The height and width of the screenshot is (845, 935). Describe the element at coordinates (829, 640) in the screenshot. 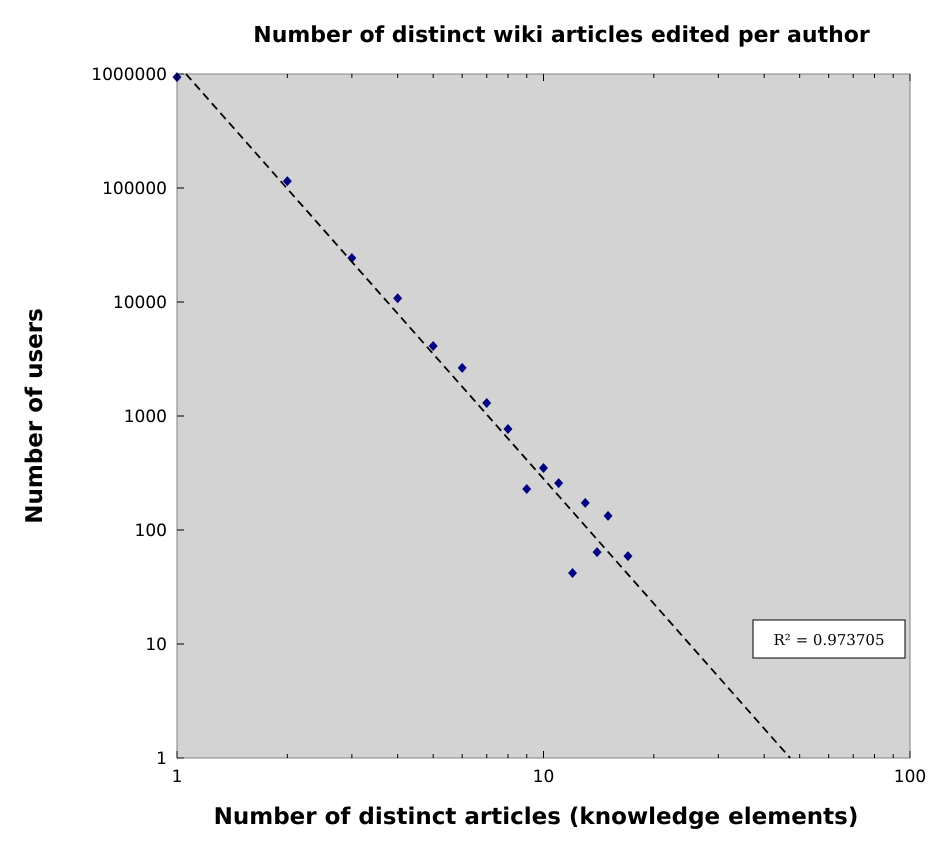

I see `annotation: R² = 0.973705` at that location.